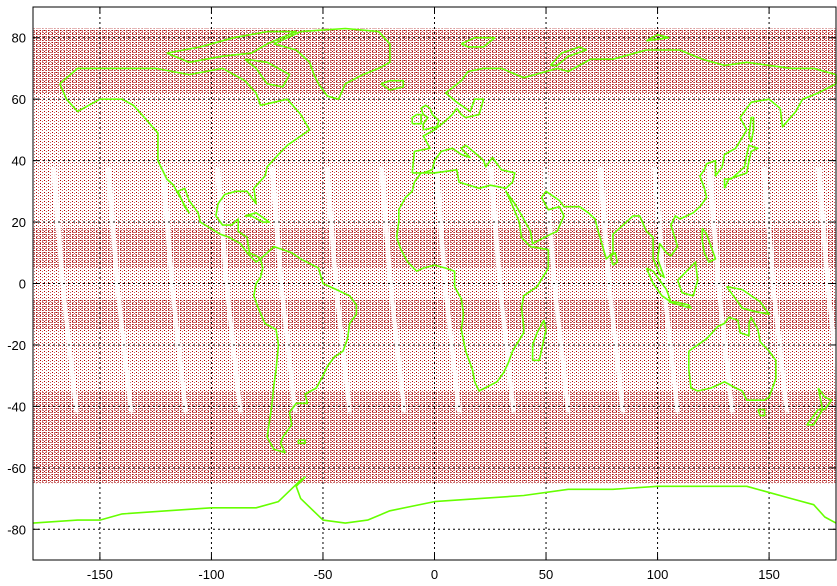  Describe the element at coordinates (19, 38) in the screenshot. I see `y-tick-label: 80` at that location.